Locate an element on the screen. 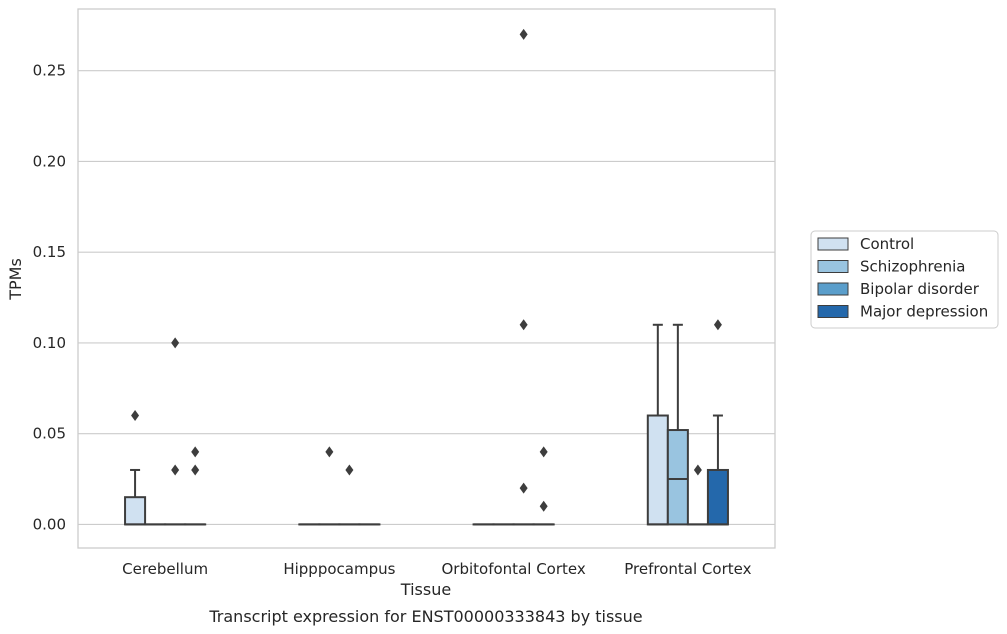  legend-frame is located at coordinates (904, 279).